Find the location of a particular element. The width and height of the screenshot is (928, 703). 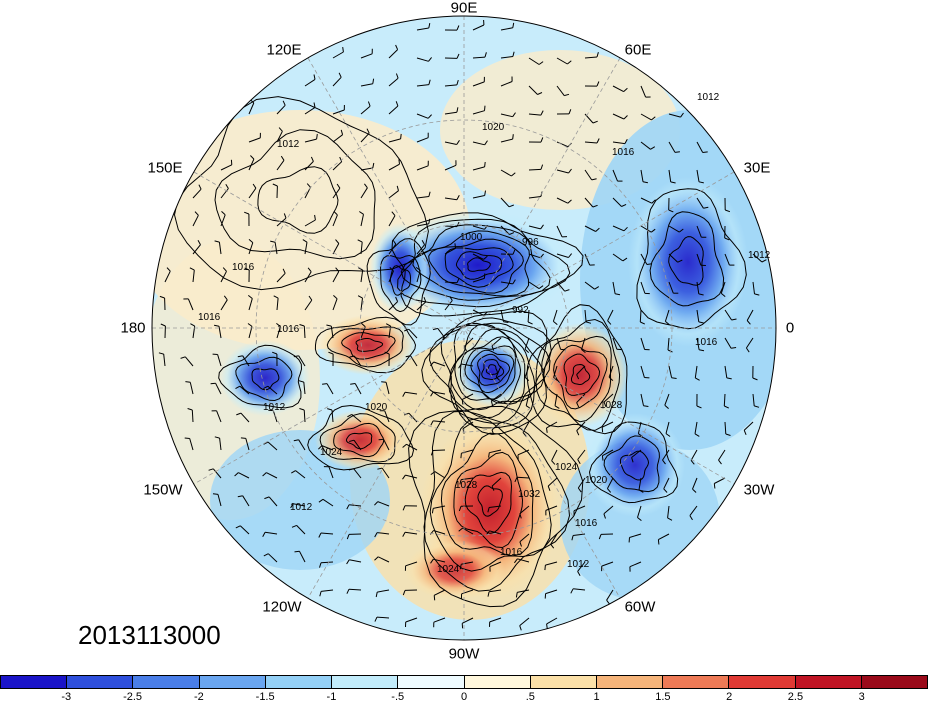

lon-label-90w: 90W is located at coordinates (464, 654).